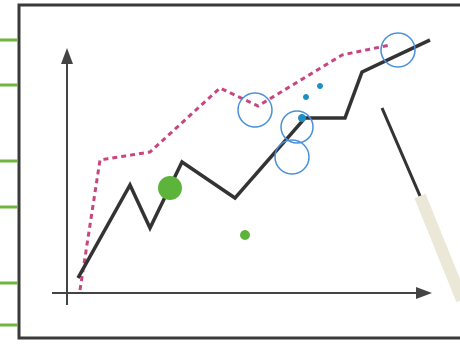 This screenshot has height=345, width=460. Describe the element at coordinates (437, 248) in the screenshot. I see `pen-body` at that location.